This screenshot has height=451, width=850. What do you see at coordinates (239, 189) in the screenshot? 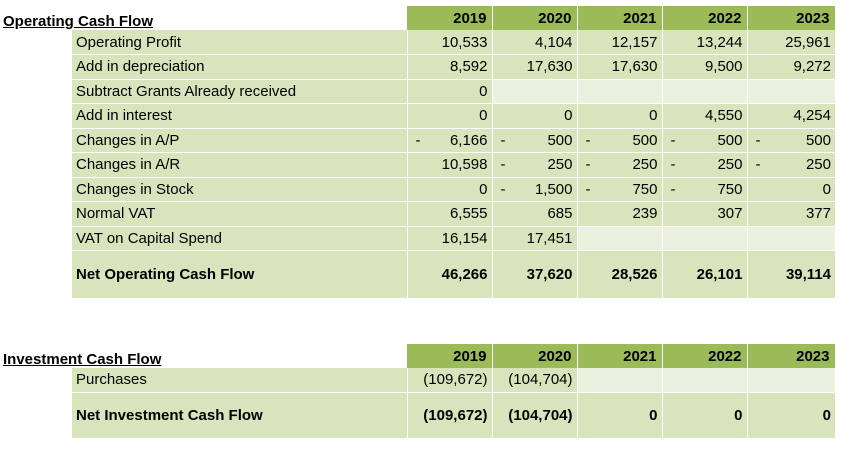
I see `operating-row-label: Changes in Stock` at bounding box center [239, 189].